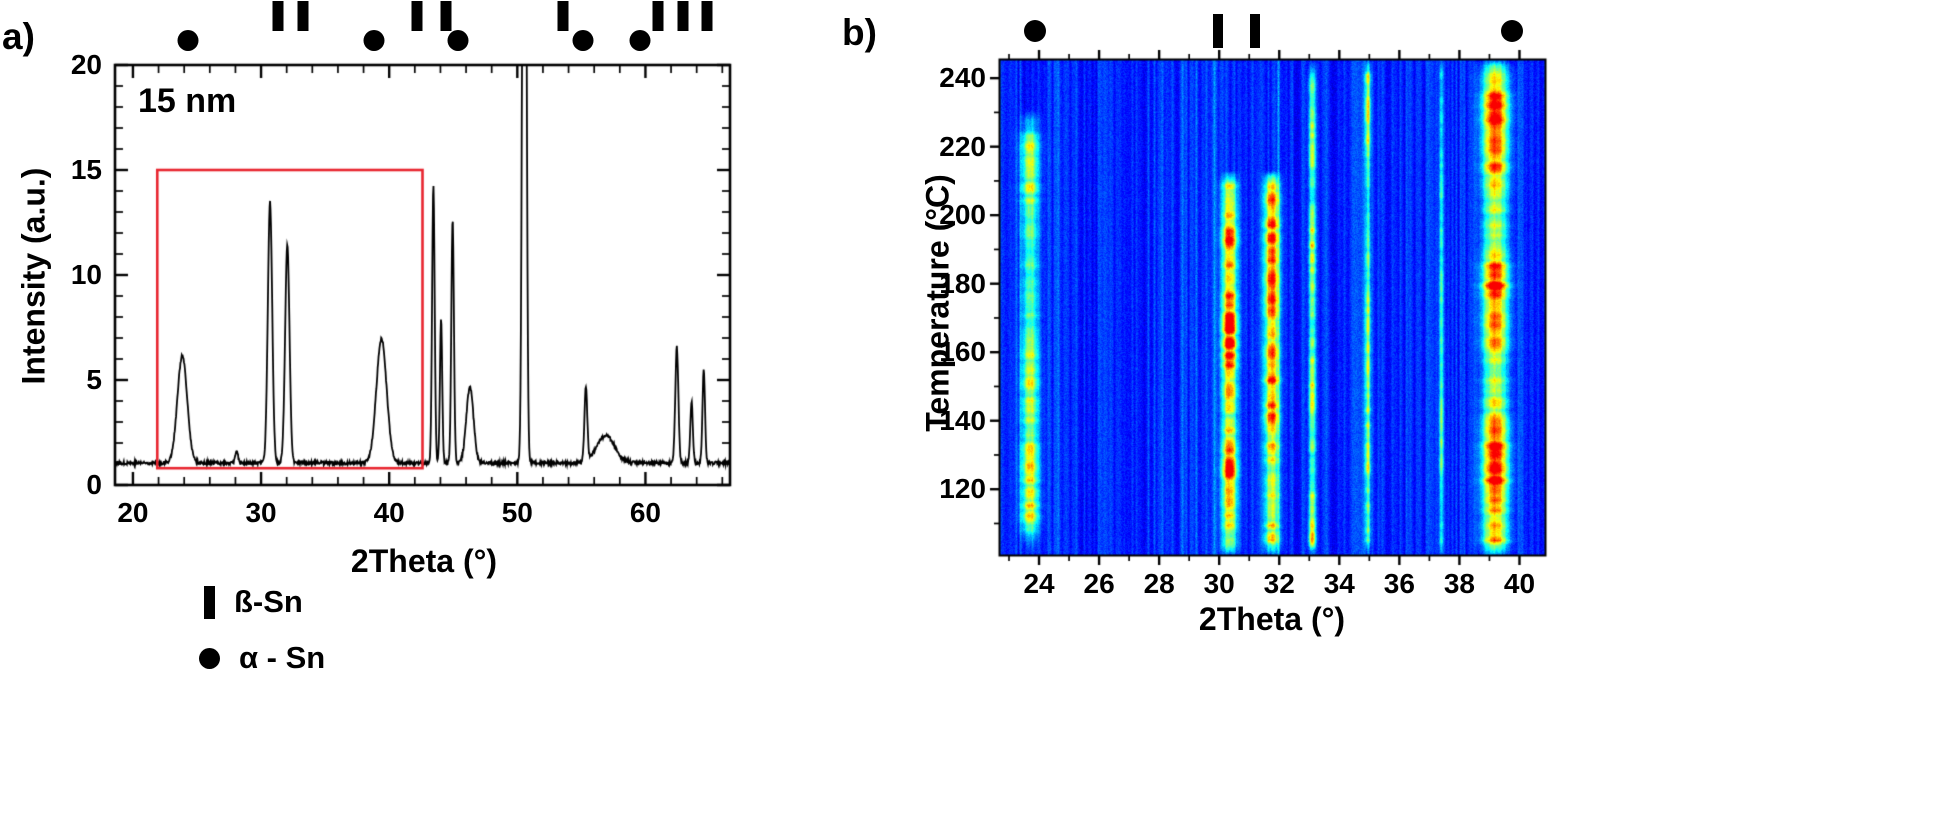 The height and width of the screenshot is (836, 1954). What do you see at coordinates (209, 658) in the screenshot?
I see `alpha-sn-dot-icon` at bounding box center [209, 658].